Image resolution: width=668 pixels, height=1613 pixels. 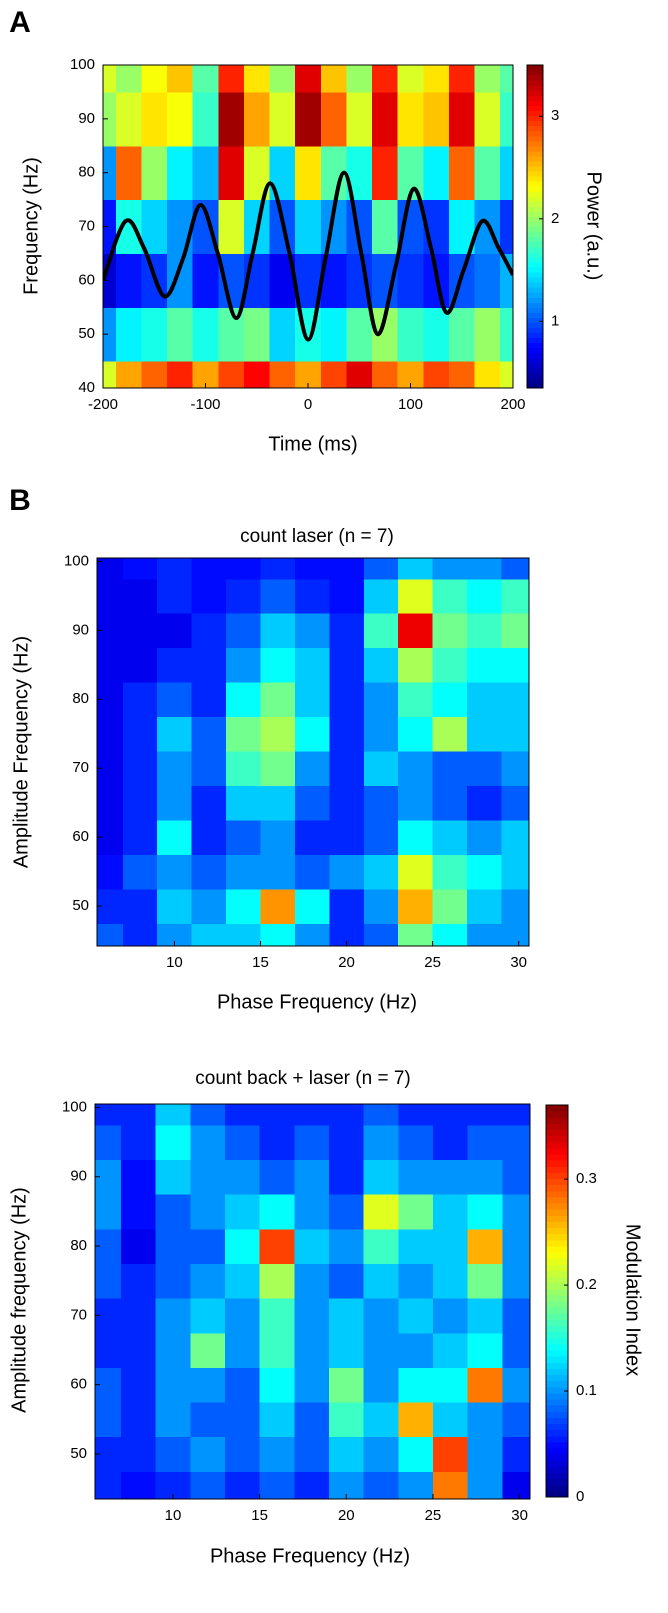 I want to click on y-tick-label: 50, so click(x=78, y=1453).